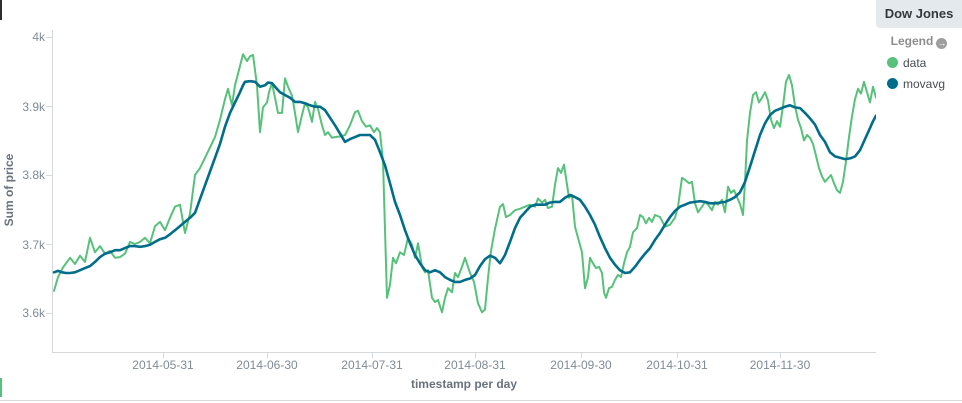 This screenshot has width=962, height=403. I want to click on legend-item-label: movavg, so click(924, 84).